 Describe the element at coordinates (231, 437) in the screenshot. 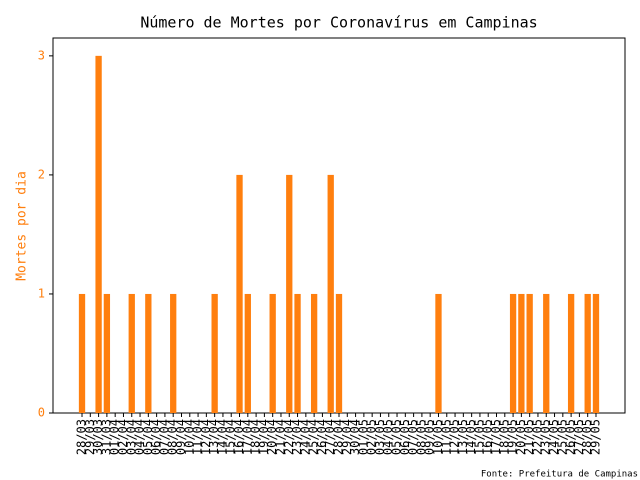

I see `x-tick-label: 15/04` at that location.